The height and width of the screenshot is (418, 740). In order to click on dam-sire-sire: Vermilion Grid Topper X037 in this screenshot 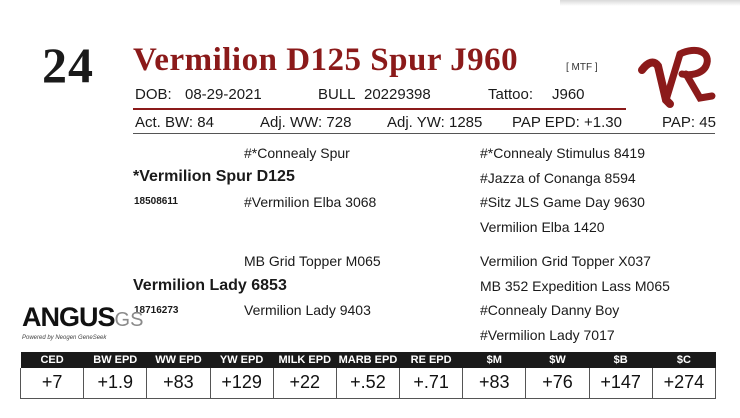, I will do `click(565, 261)`.